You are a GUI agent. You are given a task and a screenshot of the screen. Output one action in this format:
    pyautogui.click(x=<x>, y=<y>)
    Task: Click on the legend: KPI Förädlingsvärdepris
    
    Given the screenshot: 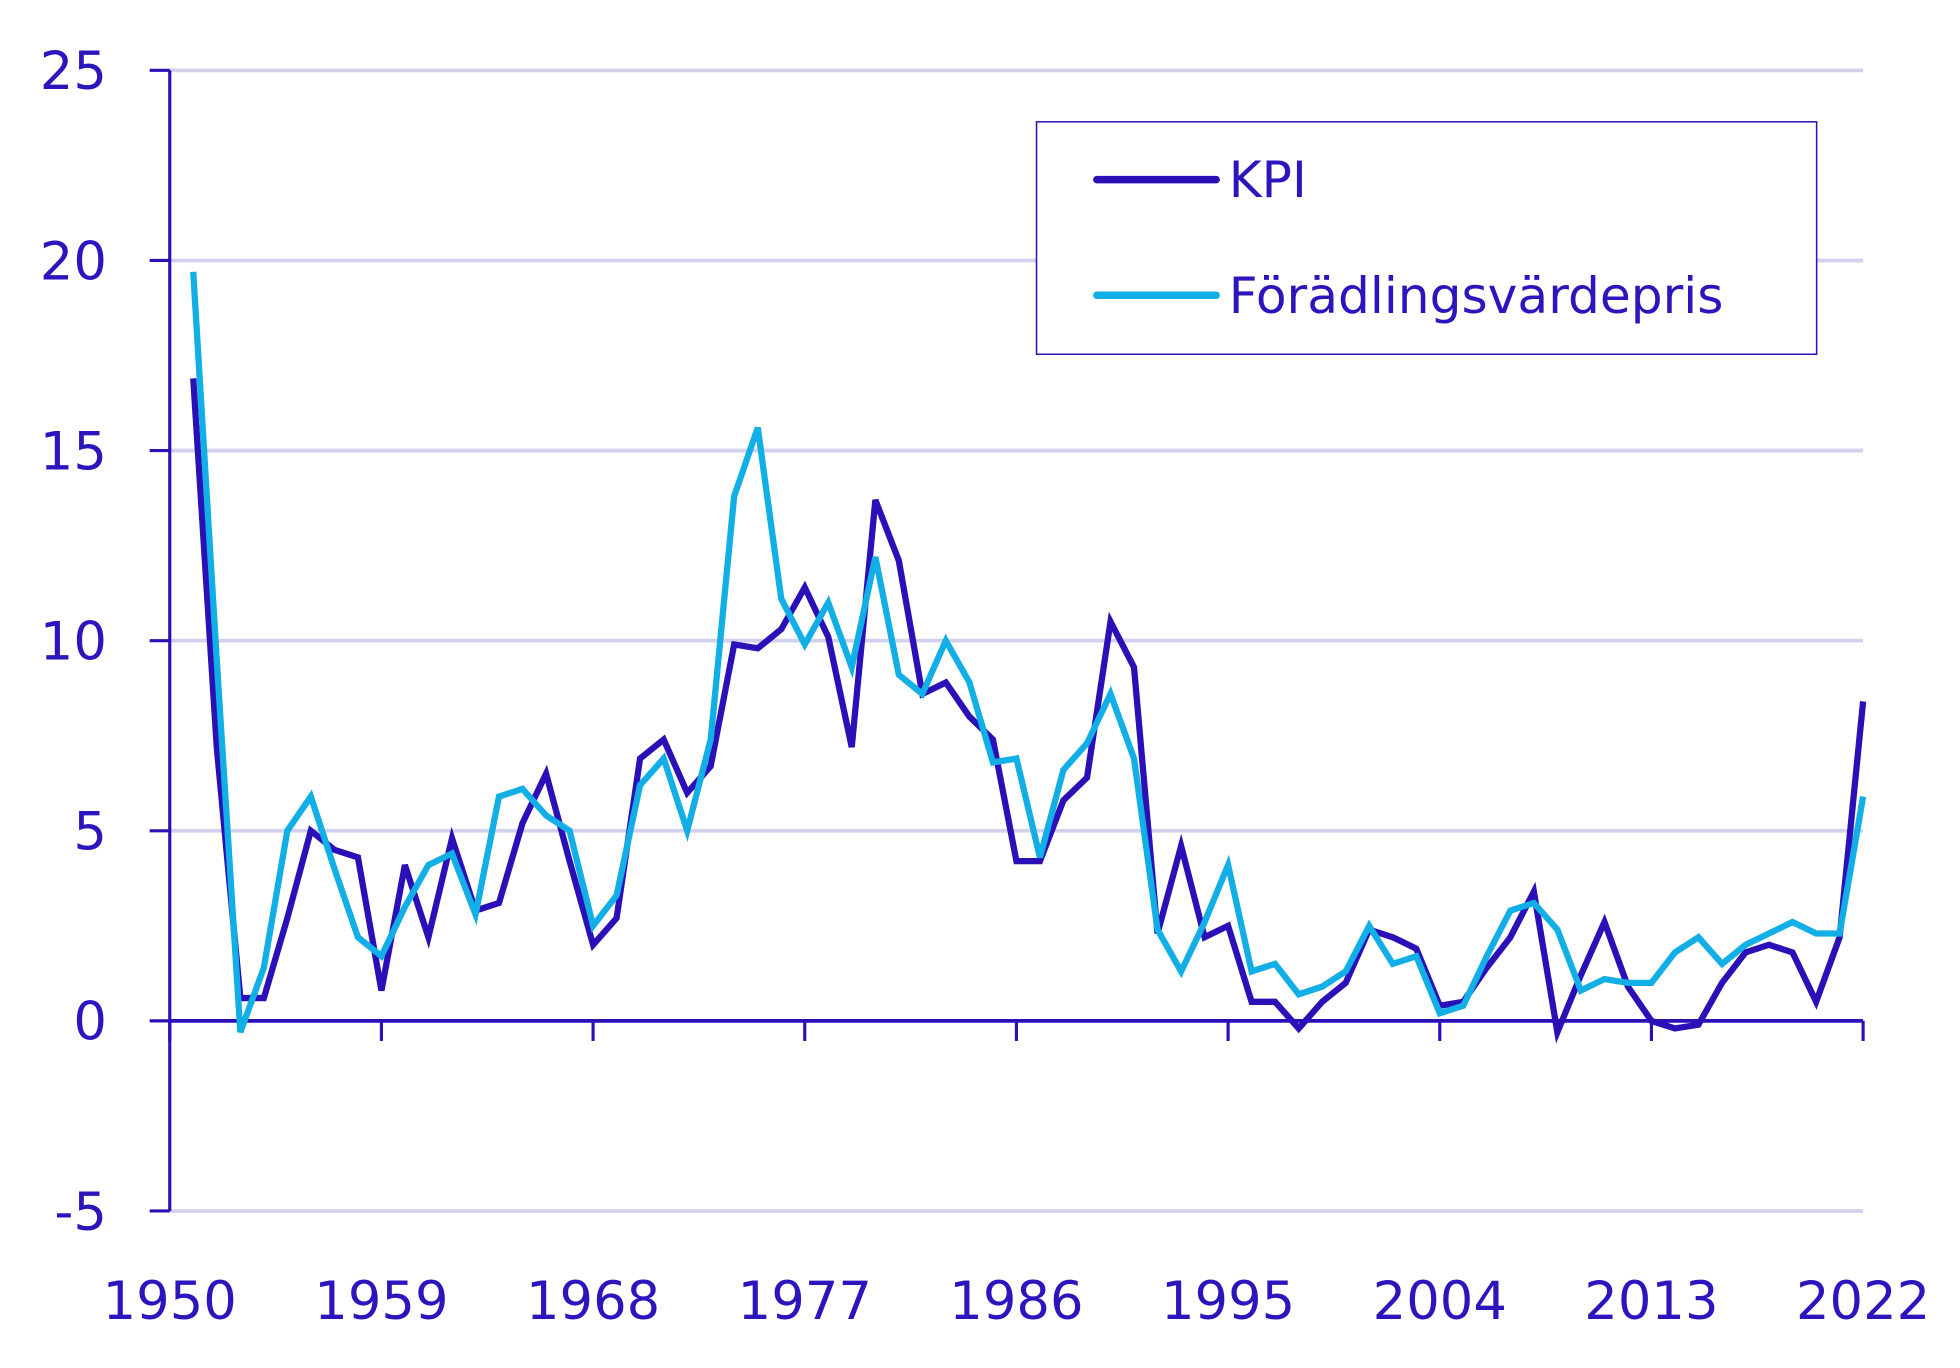 What is the action you would take?
    pyautogui.click(x=1426, y=238)
    